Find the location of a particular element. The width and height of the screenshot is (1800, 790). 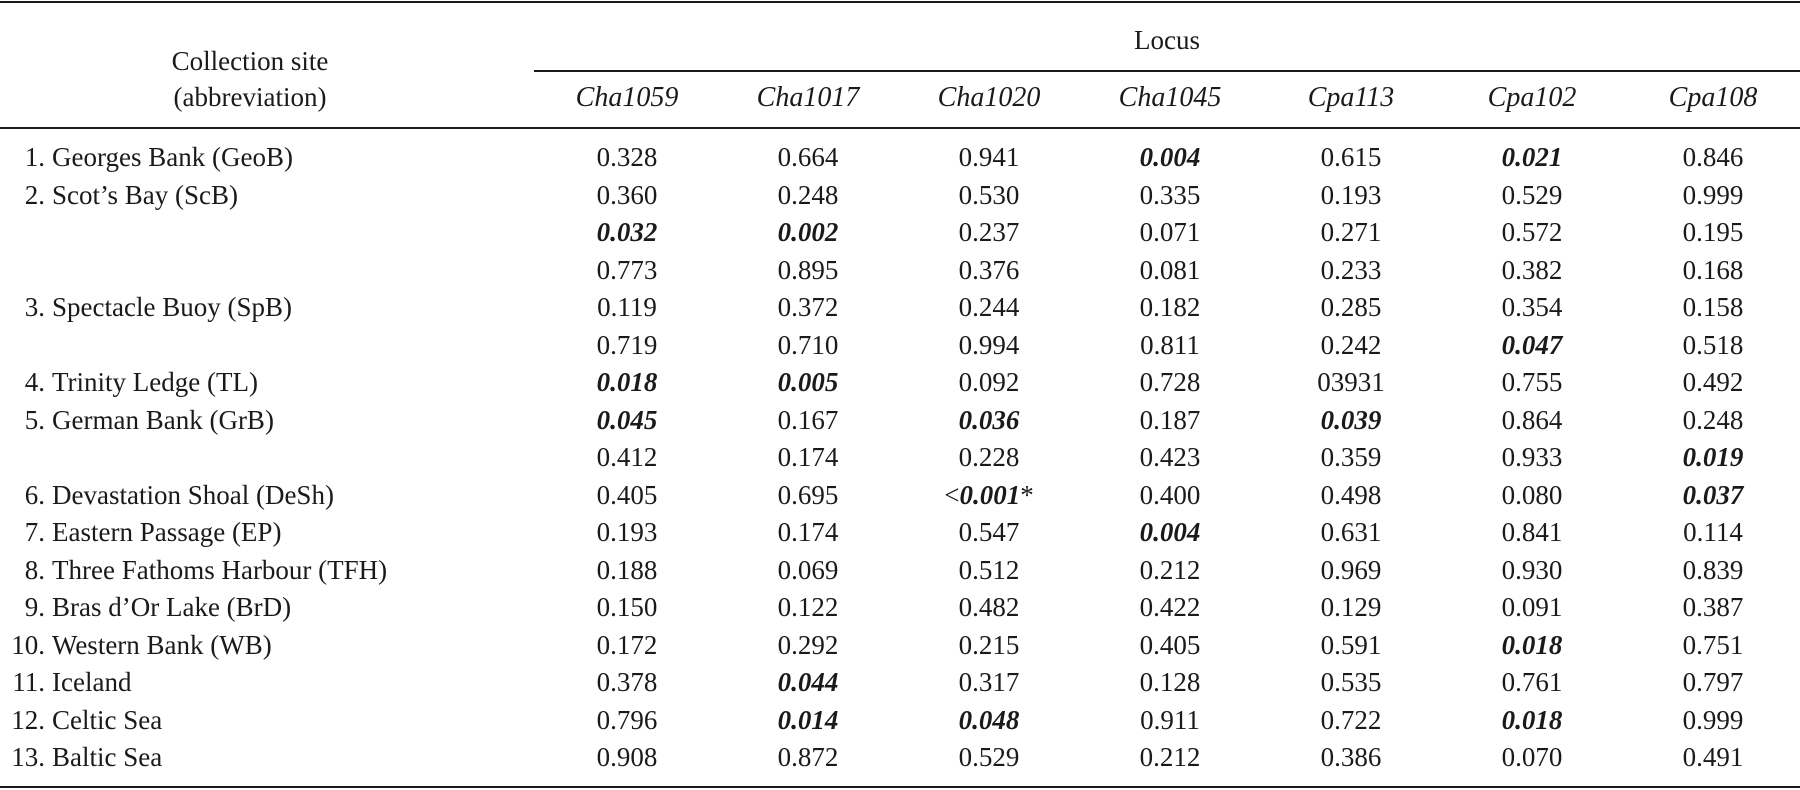

site-name: Trinity Ledge (TL) is located at coordinates (155, 382).